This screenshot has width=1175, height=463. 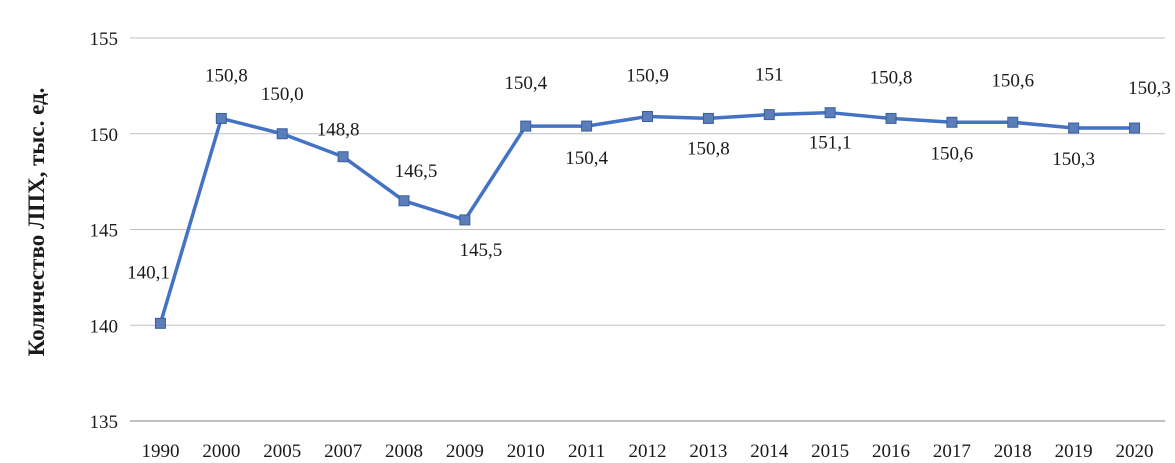 I want to click on y-axis-ticks: 135 140 145 150 155, so click(x=104, y=231).